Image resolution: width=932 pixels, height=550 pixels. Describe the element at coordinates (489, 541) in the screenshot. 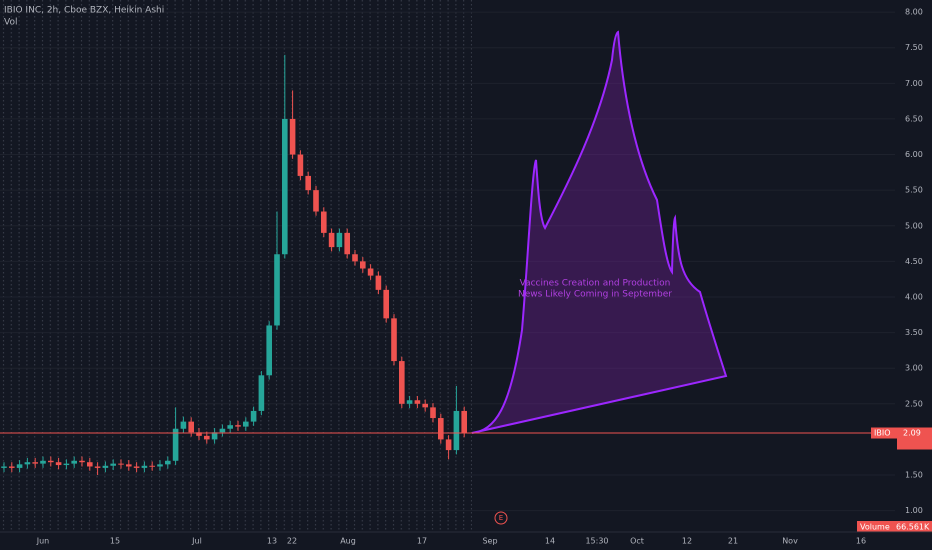

I see `x-tick-label: Sep` at that location.